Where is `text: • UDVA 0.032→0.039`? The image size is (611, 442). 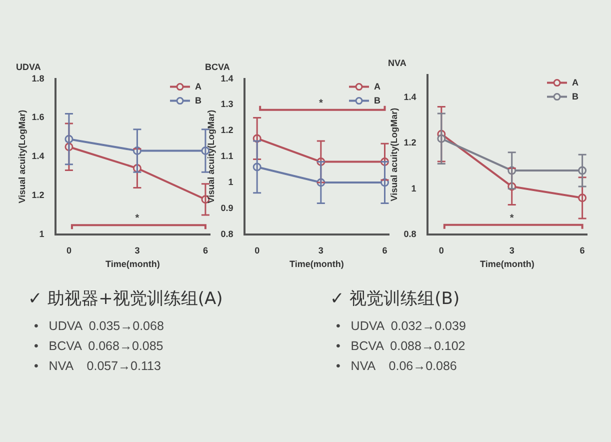
text: • UDVA 0.032→0.039 is located at coordinates (401, 326).